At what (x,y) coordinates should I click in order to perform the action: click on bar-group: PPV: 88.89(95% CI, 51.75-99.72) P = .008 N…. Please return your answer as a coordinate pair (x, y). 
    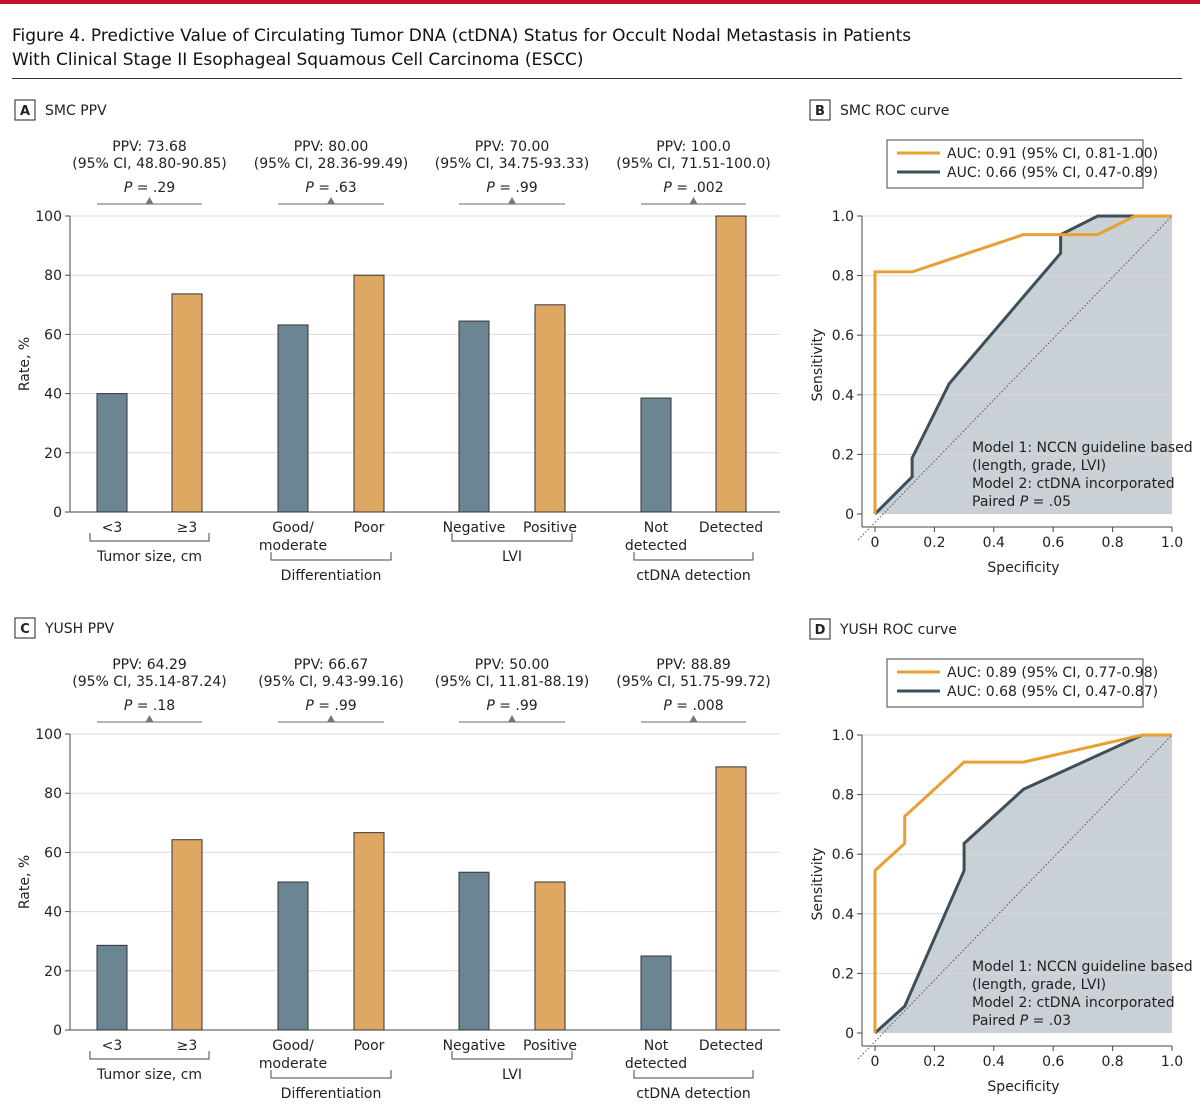
    Looking at the image, I should click on (693, 879).